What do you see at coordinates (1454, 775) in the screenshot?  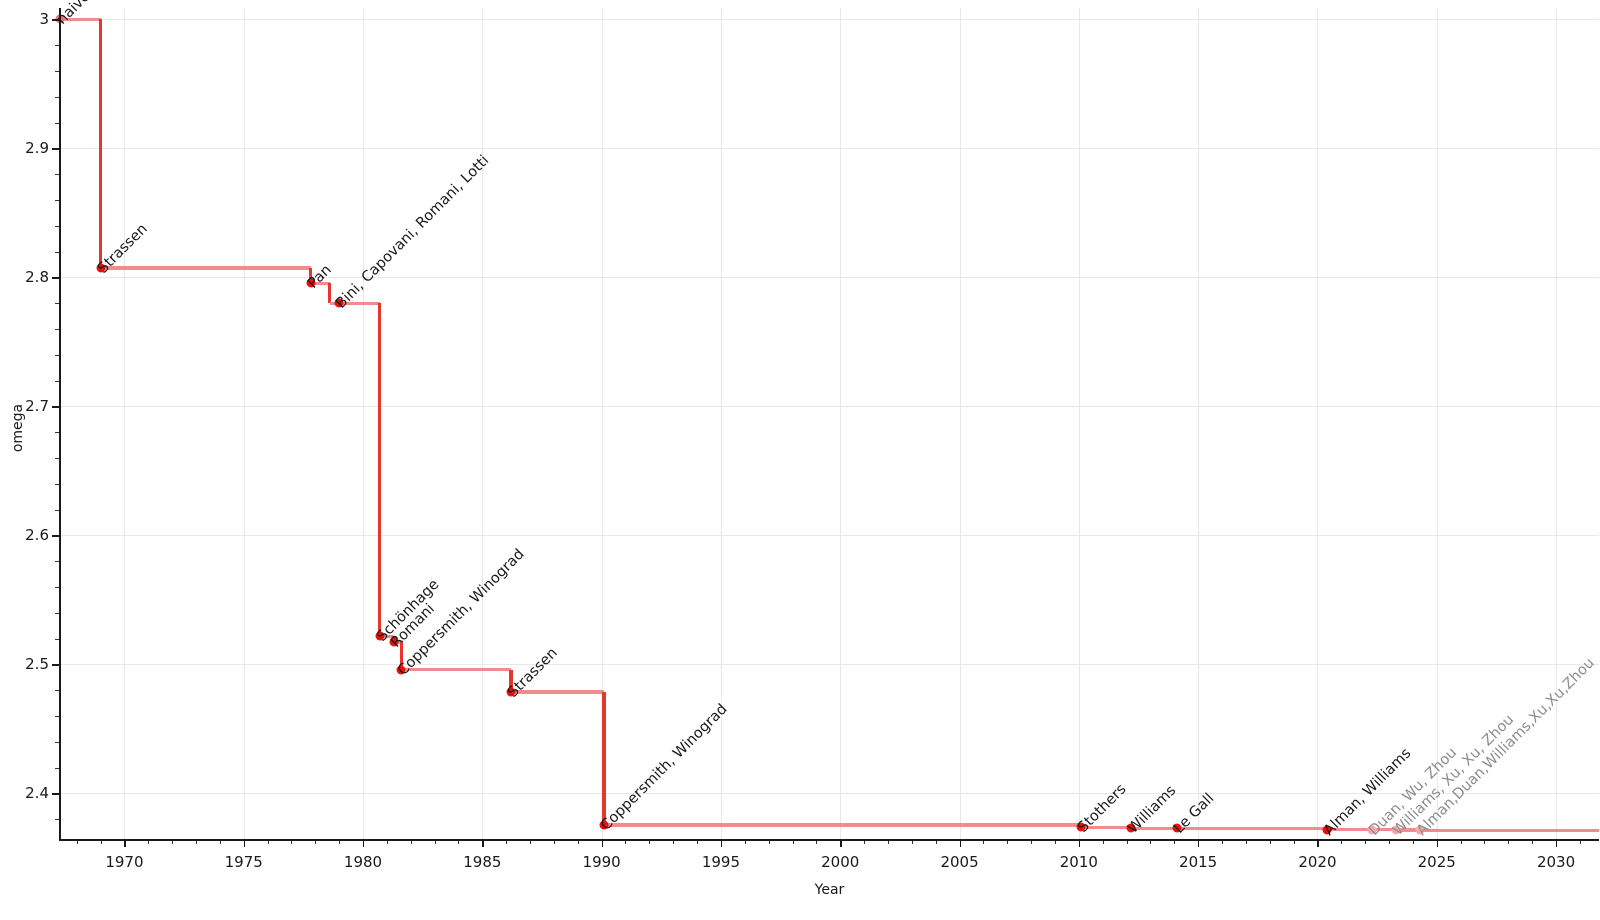 I see `data-point-label: Williams, Xu, Xu, Zhou` at bounding box center [1454, 775].